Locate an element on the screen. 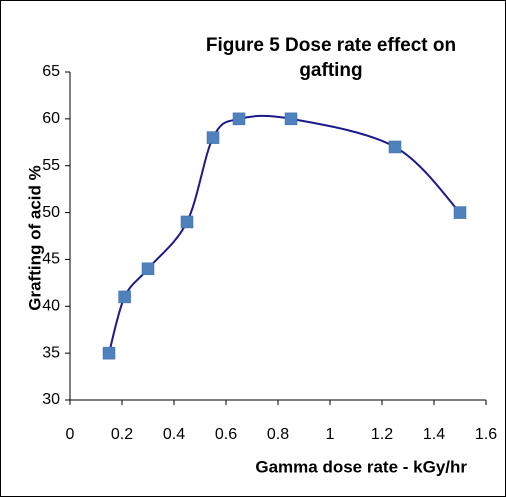 This screenshot has height=497, width=506. y-tick-label: 65 is located at coordinates (51, 71).